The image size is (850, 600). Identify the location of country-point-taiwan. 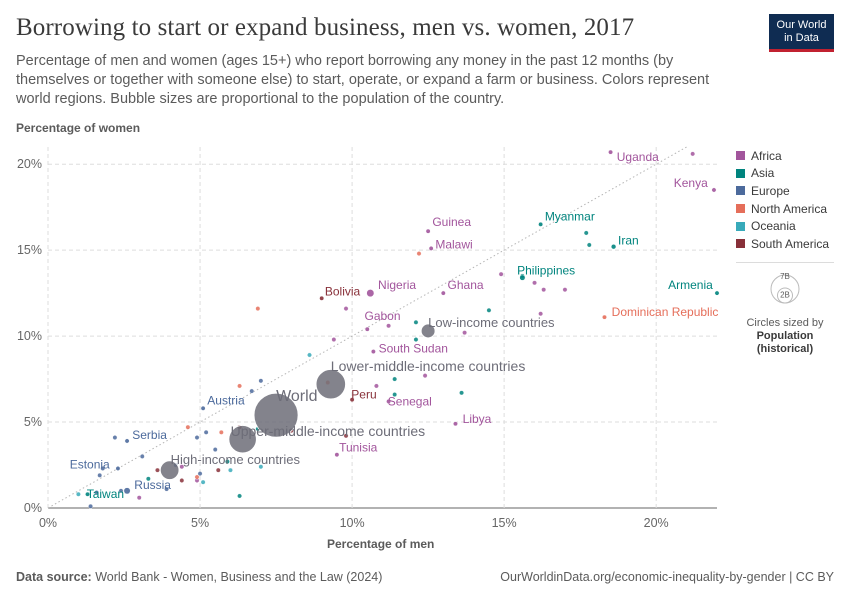
(87, 494).